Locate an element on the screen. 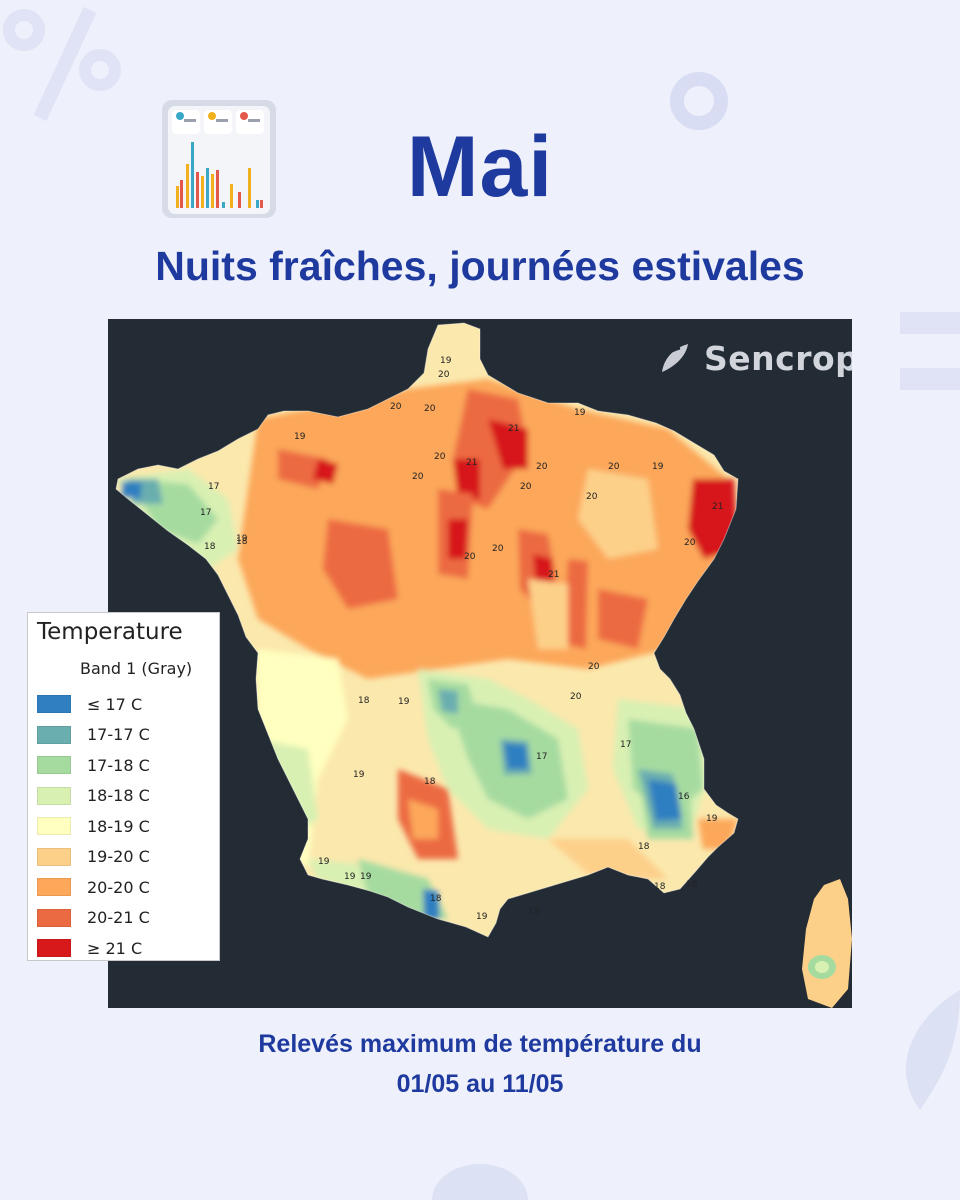  legend-item: 20-20 C is located at coordinates (93, 887).